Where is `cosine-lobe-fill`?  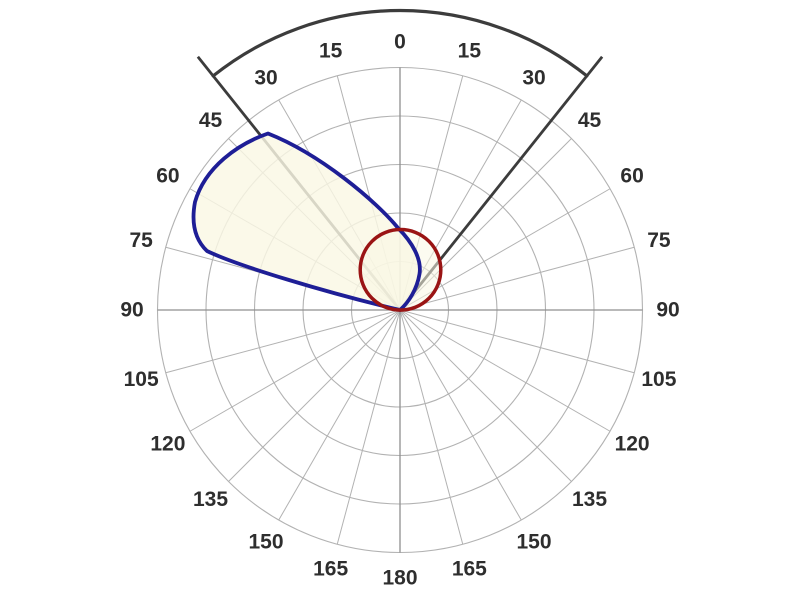 cosine-lobe-fill is located at coordinates (400, 270).